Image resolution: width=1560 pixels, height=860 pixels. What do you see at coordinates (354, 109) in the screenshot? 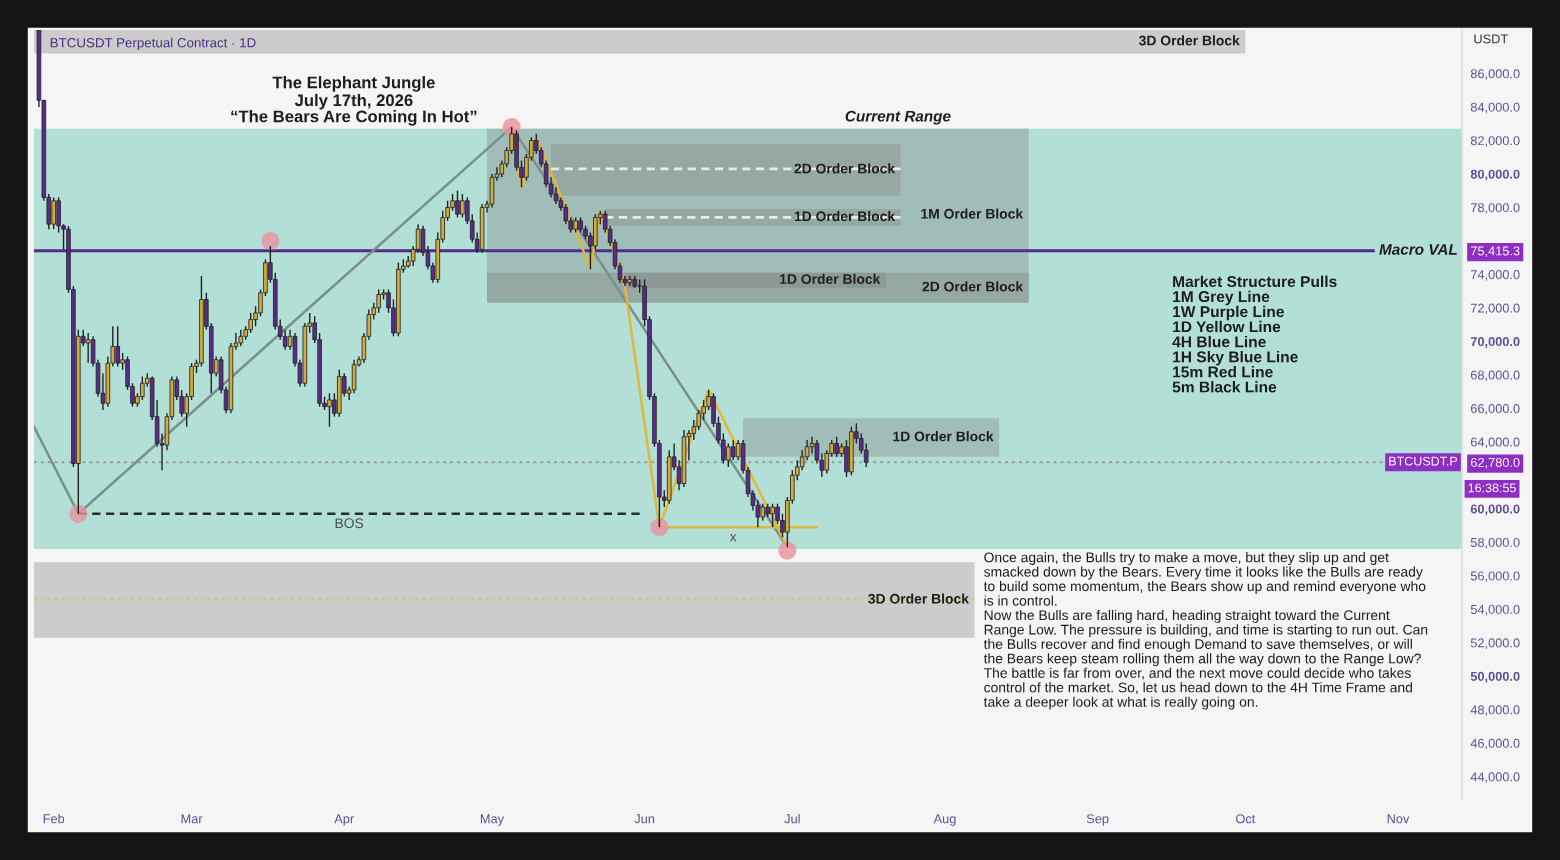
I see `text: July 17th, 2026 “The Bears Are Coming In Hot”` at bounding box center [354, 109].